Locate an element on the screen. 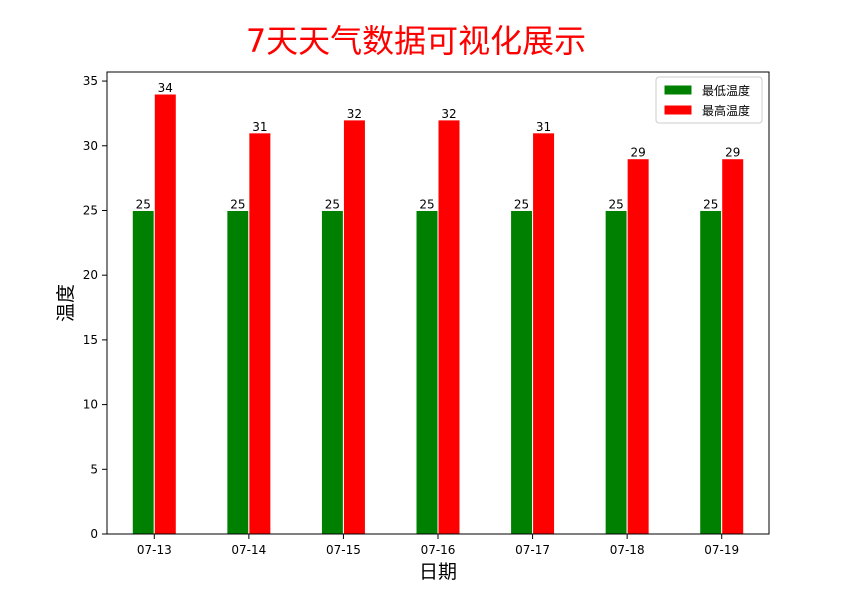 This screenshot has width=854, height=600. y-tick-label: 5 is located at coordinates (94, 469).